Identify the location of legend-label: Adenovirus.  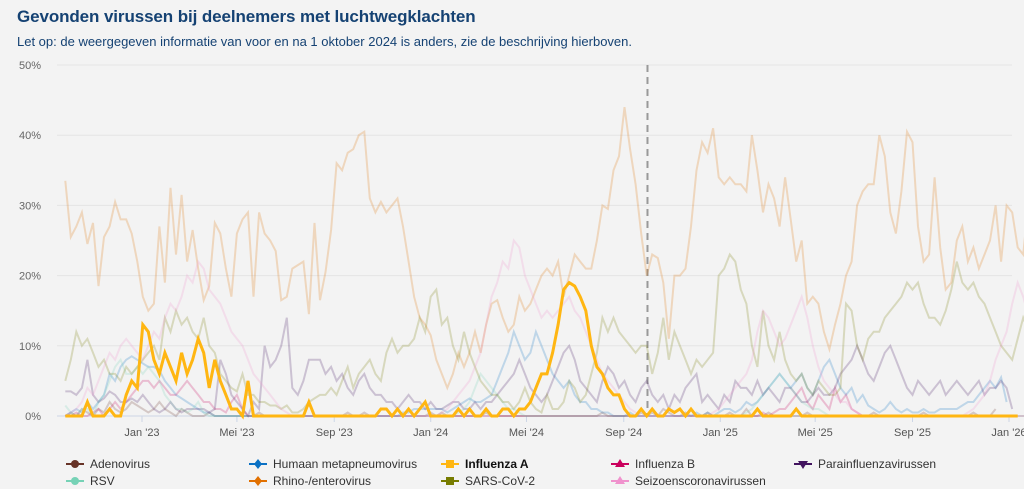
(120, 463).